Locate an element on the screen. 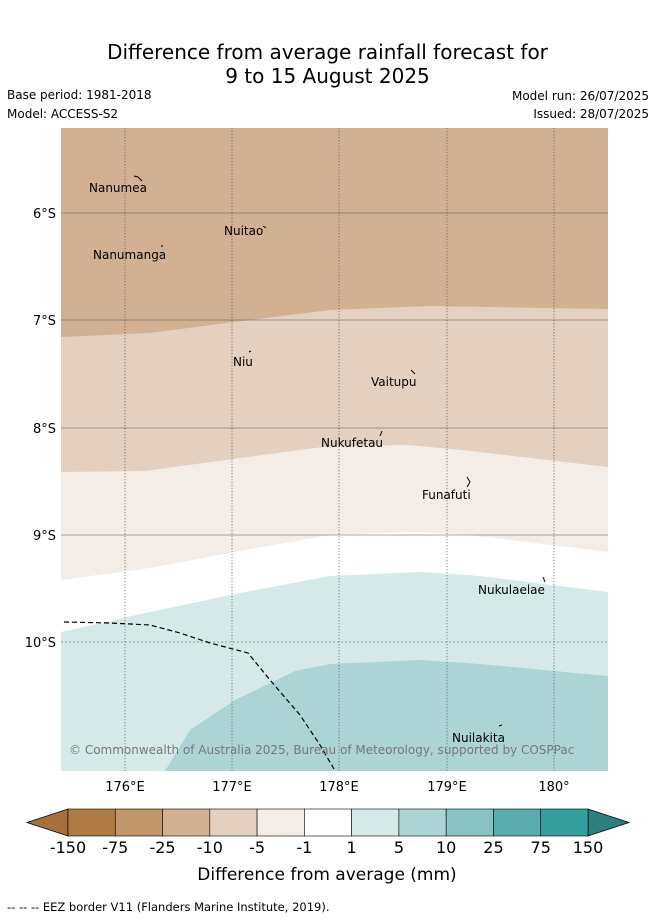  colorbar-tick-label: -10 is located at coordinates (210, 847).